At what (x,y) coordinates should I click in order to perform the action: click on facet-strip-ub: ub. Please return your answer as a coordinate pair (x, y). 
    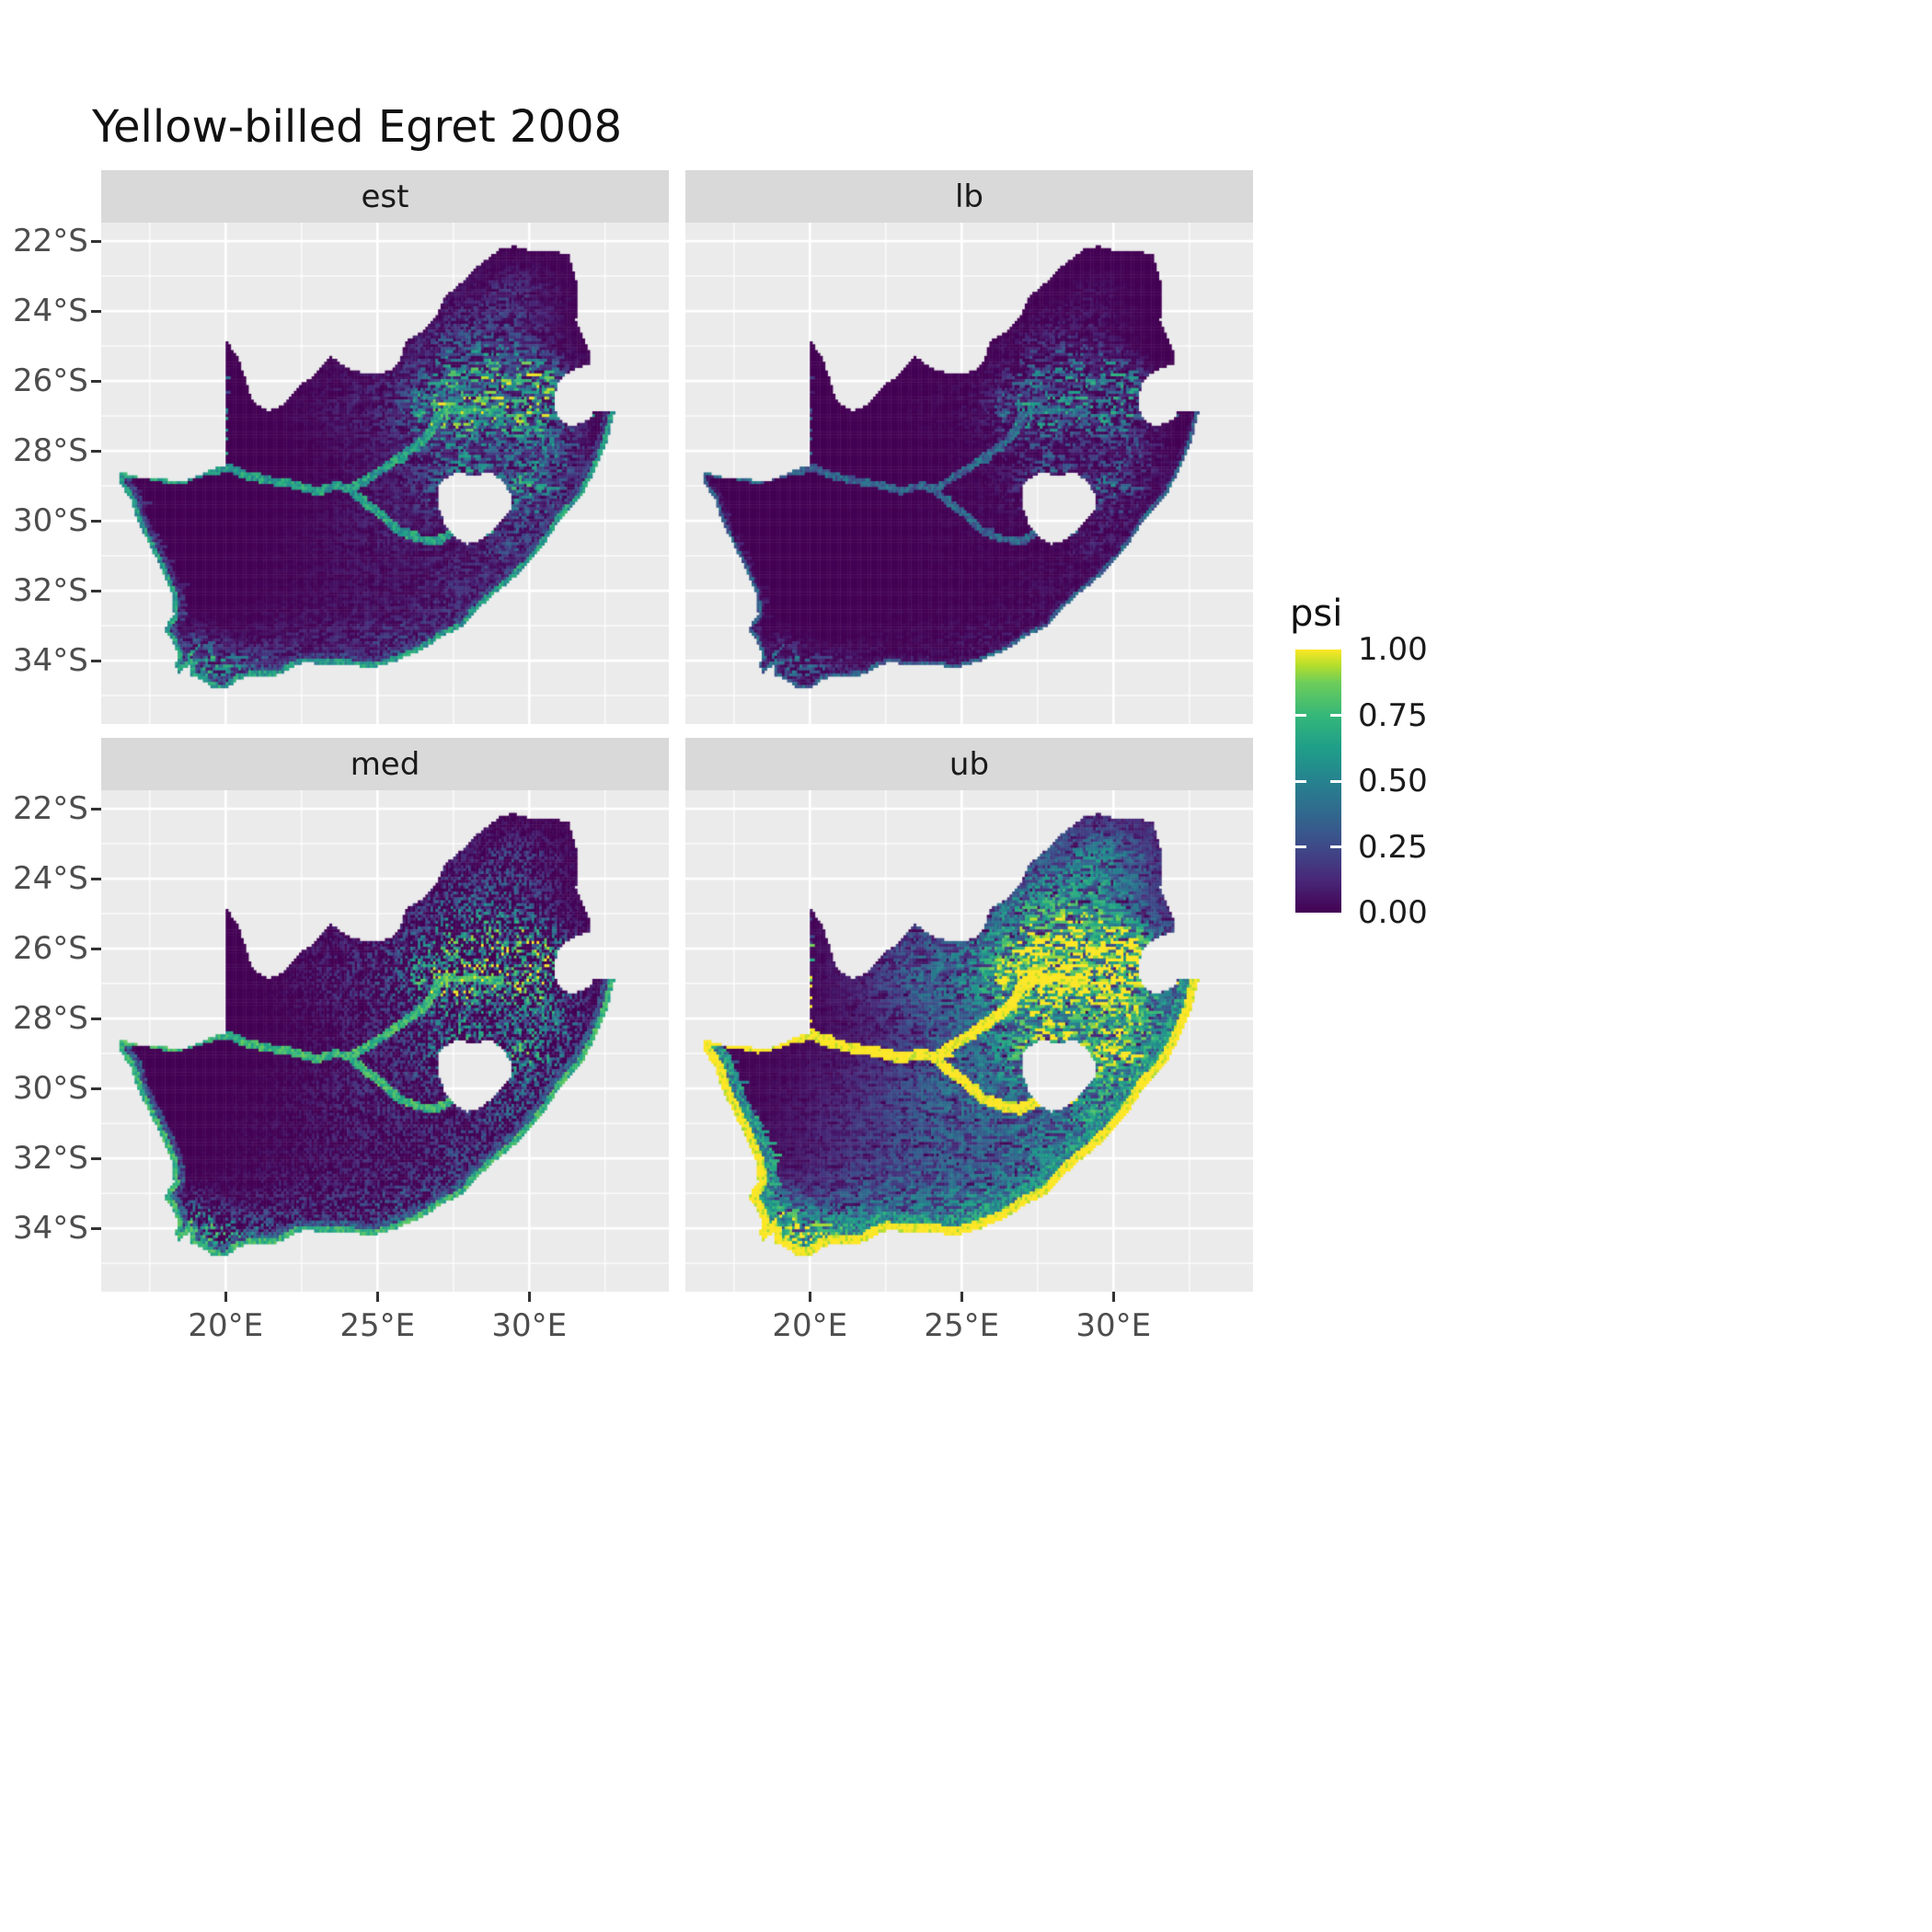
    Looking at the image, I should click on (969, 764).